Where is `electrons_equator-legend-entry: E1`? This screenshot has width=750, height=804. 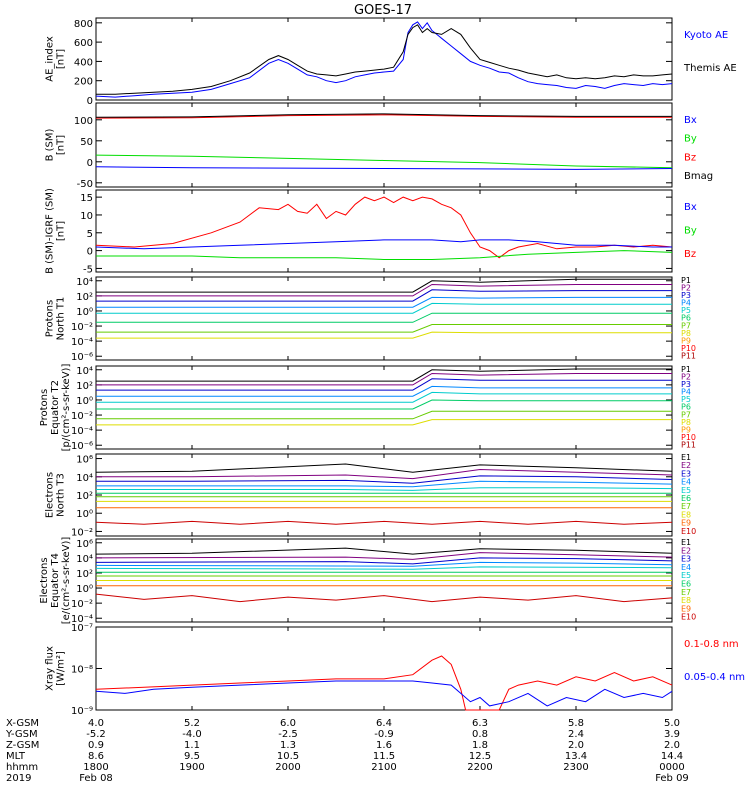
electrons_equator-legend-entry: E1 is located at coordinates (686, 542).